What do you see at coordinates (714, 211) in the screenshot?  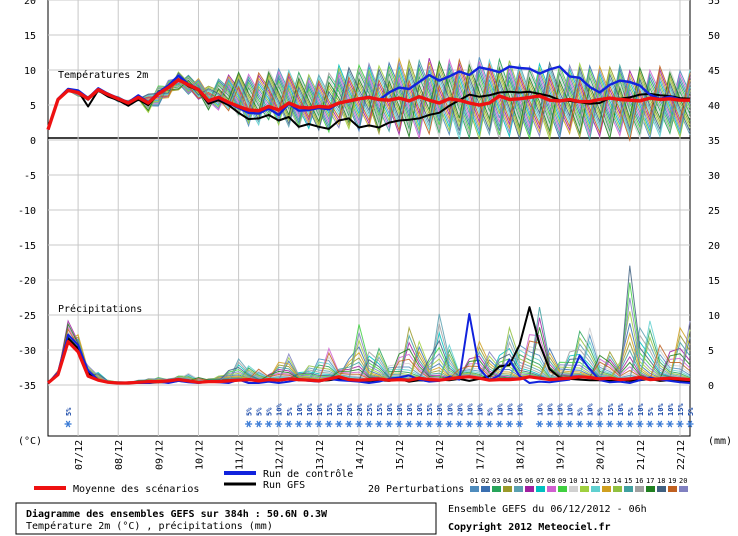 I see `right-tick-label: 25` at bounding box center [714, 211].